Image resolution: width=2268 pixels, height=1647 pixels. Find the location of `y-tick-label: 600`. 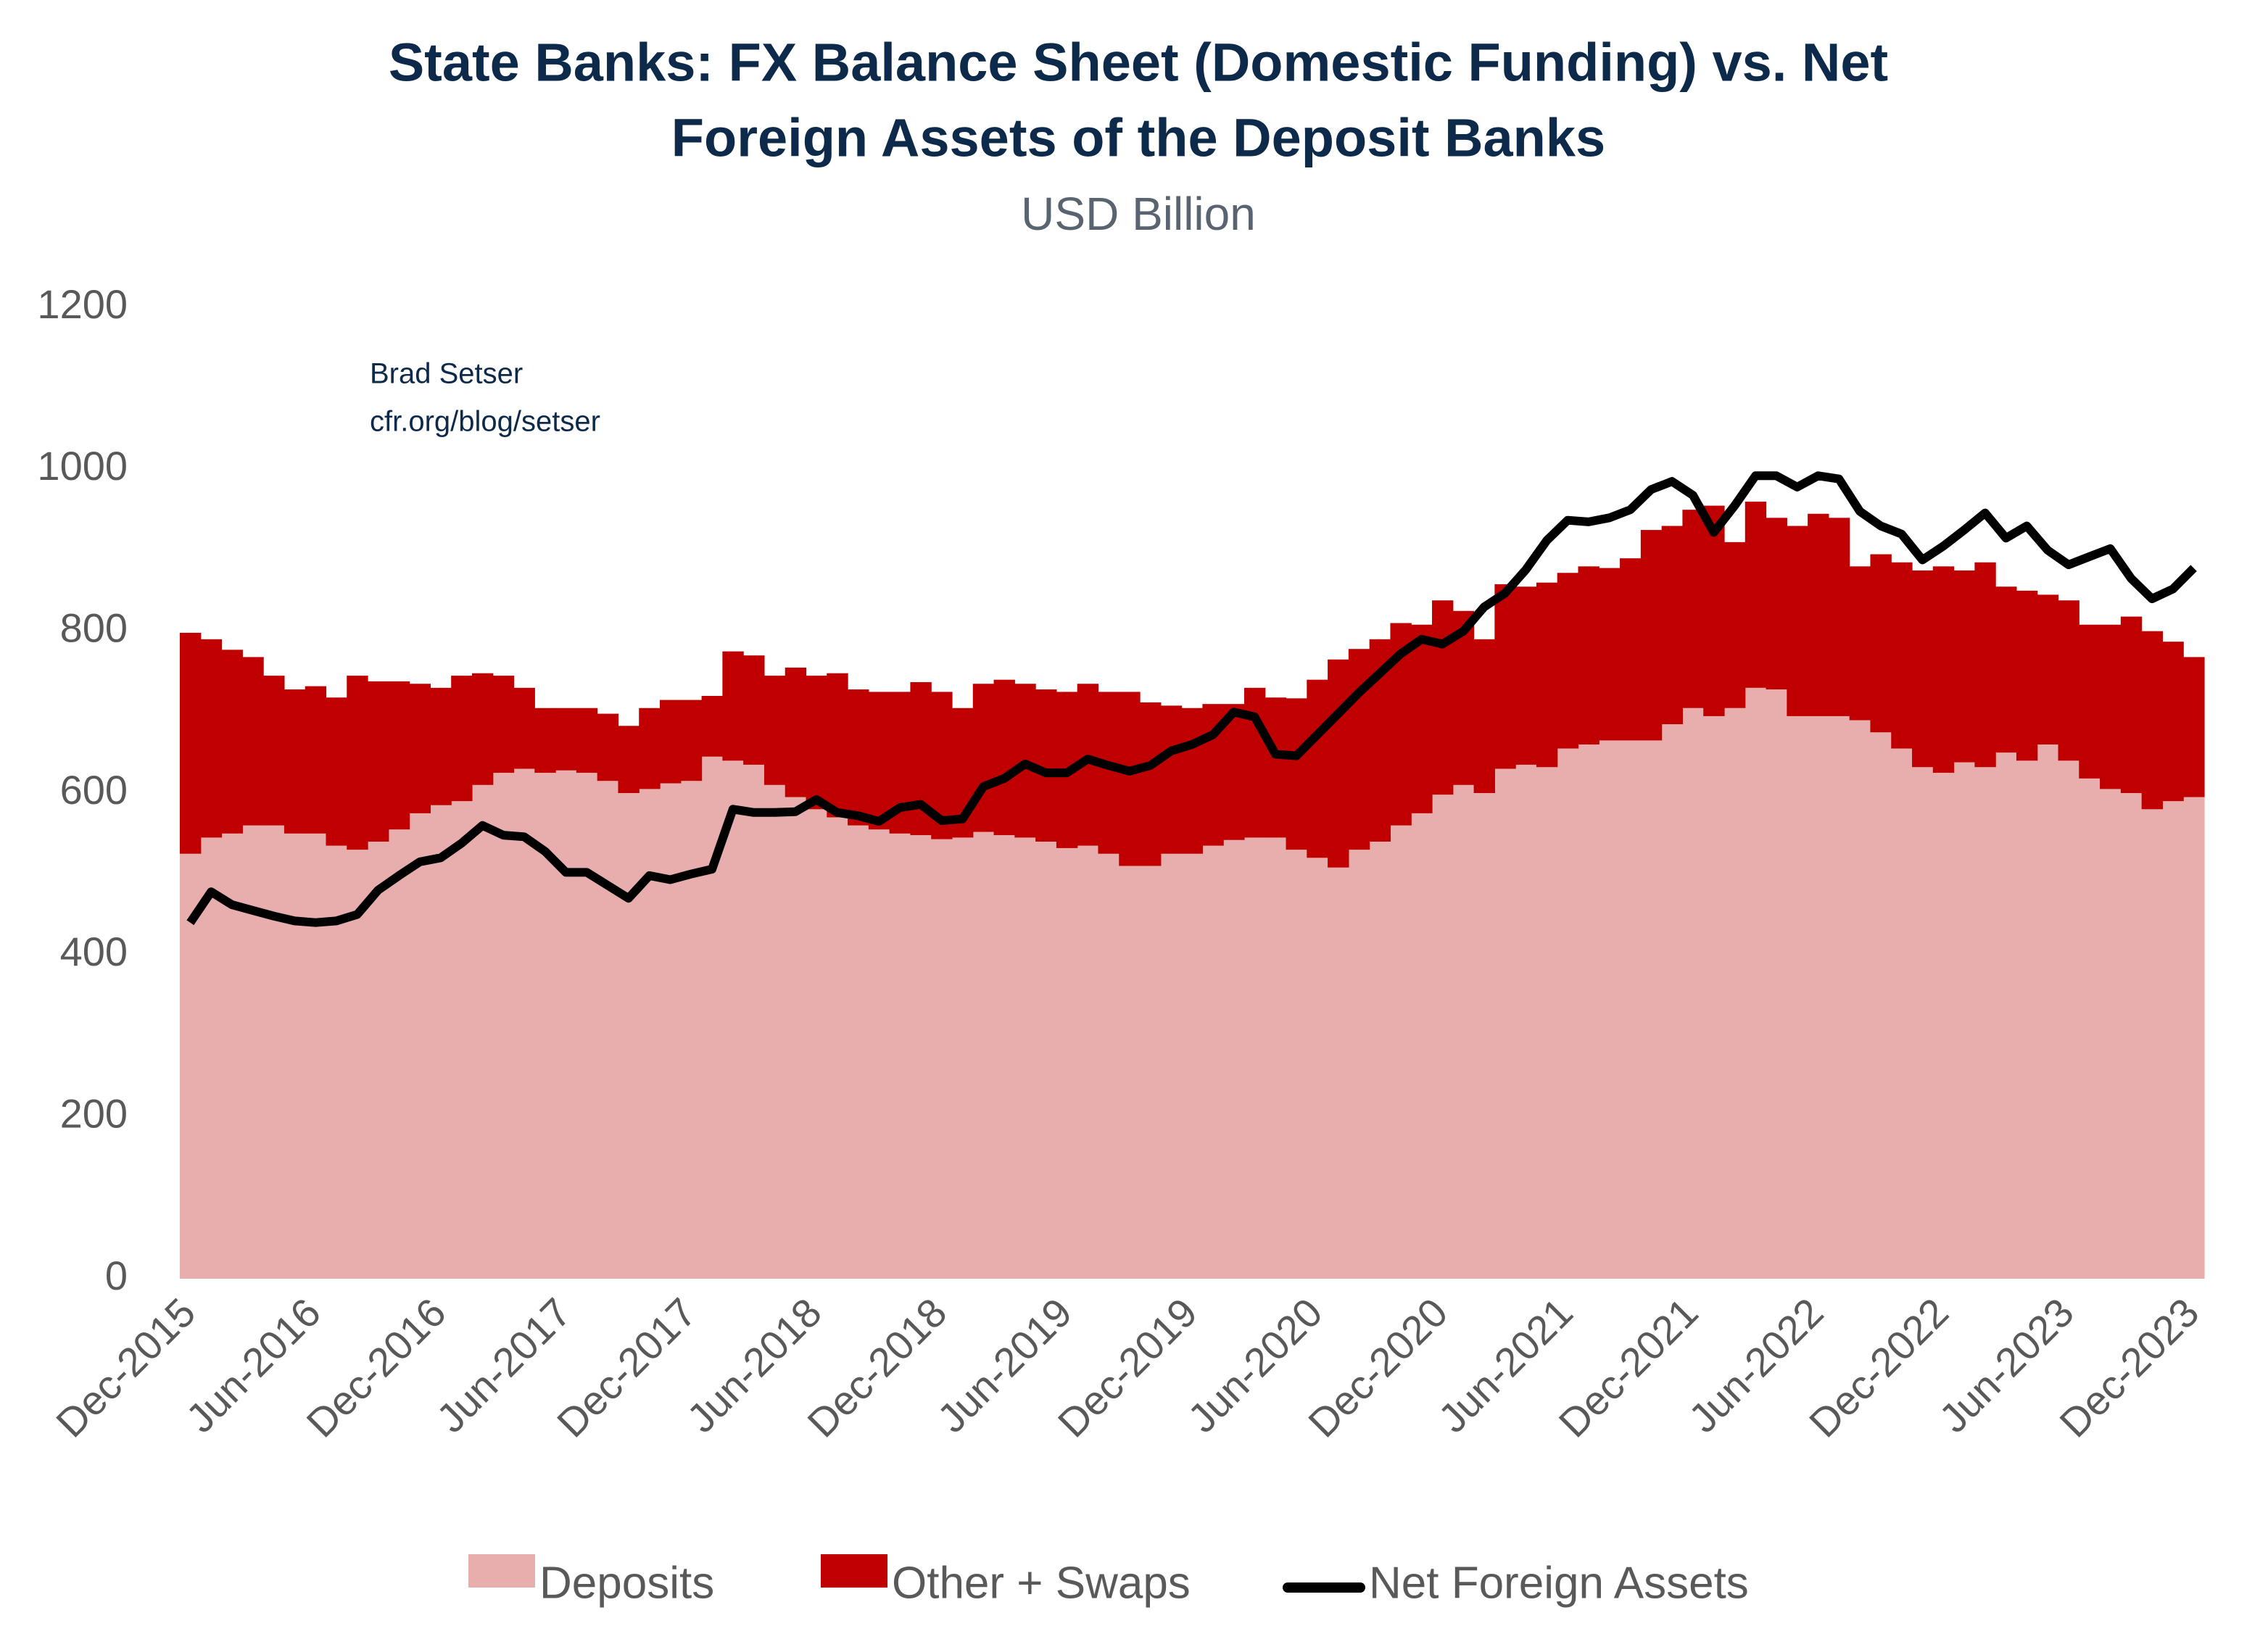

y-tick-label: 600 is located at coordinates (94, 790).